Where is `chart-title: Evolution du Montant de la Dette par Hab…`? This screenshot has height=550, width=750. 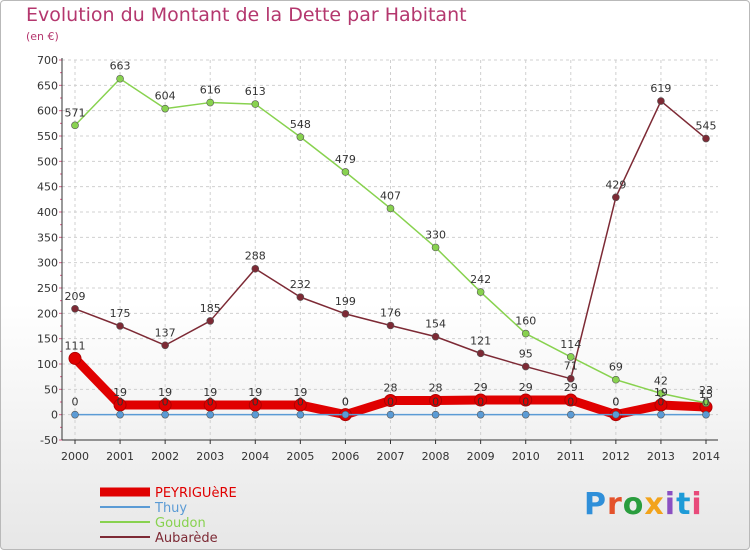 chart-title: Evolution du Montant de la Dette par Hab… is located at coordinates (246, 15).